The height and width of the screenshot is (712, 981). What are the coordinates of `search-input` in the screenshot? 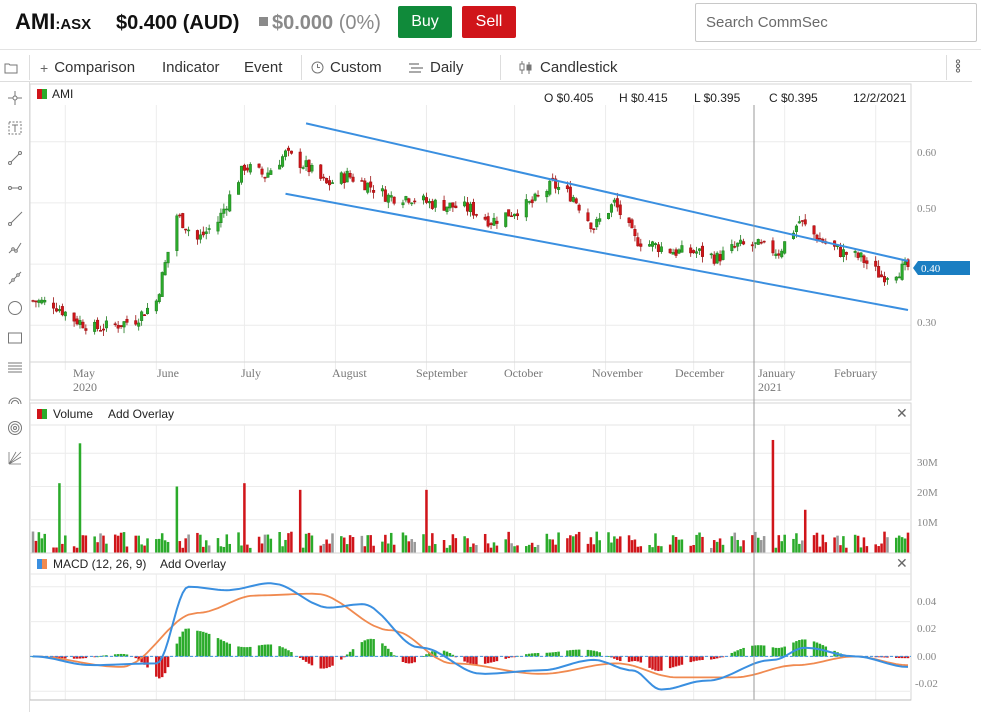 It's located at (836, 22).